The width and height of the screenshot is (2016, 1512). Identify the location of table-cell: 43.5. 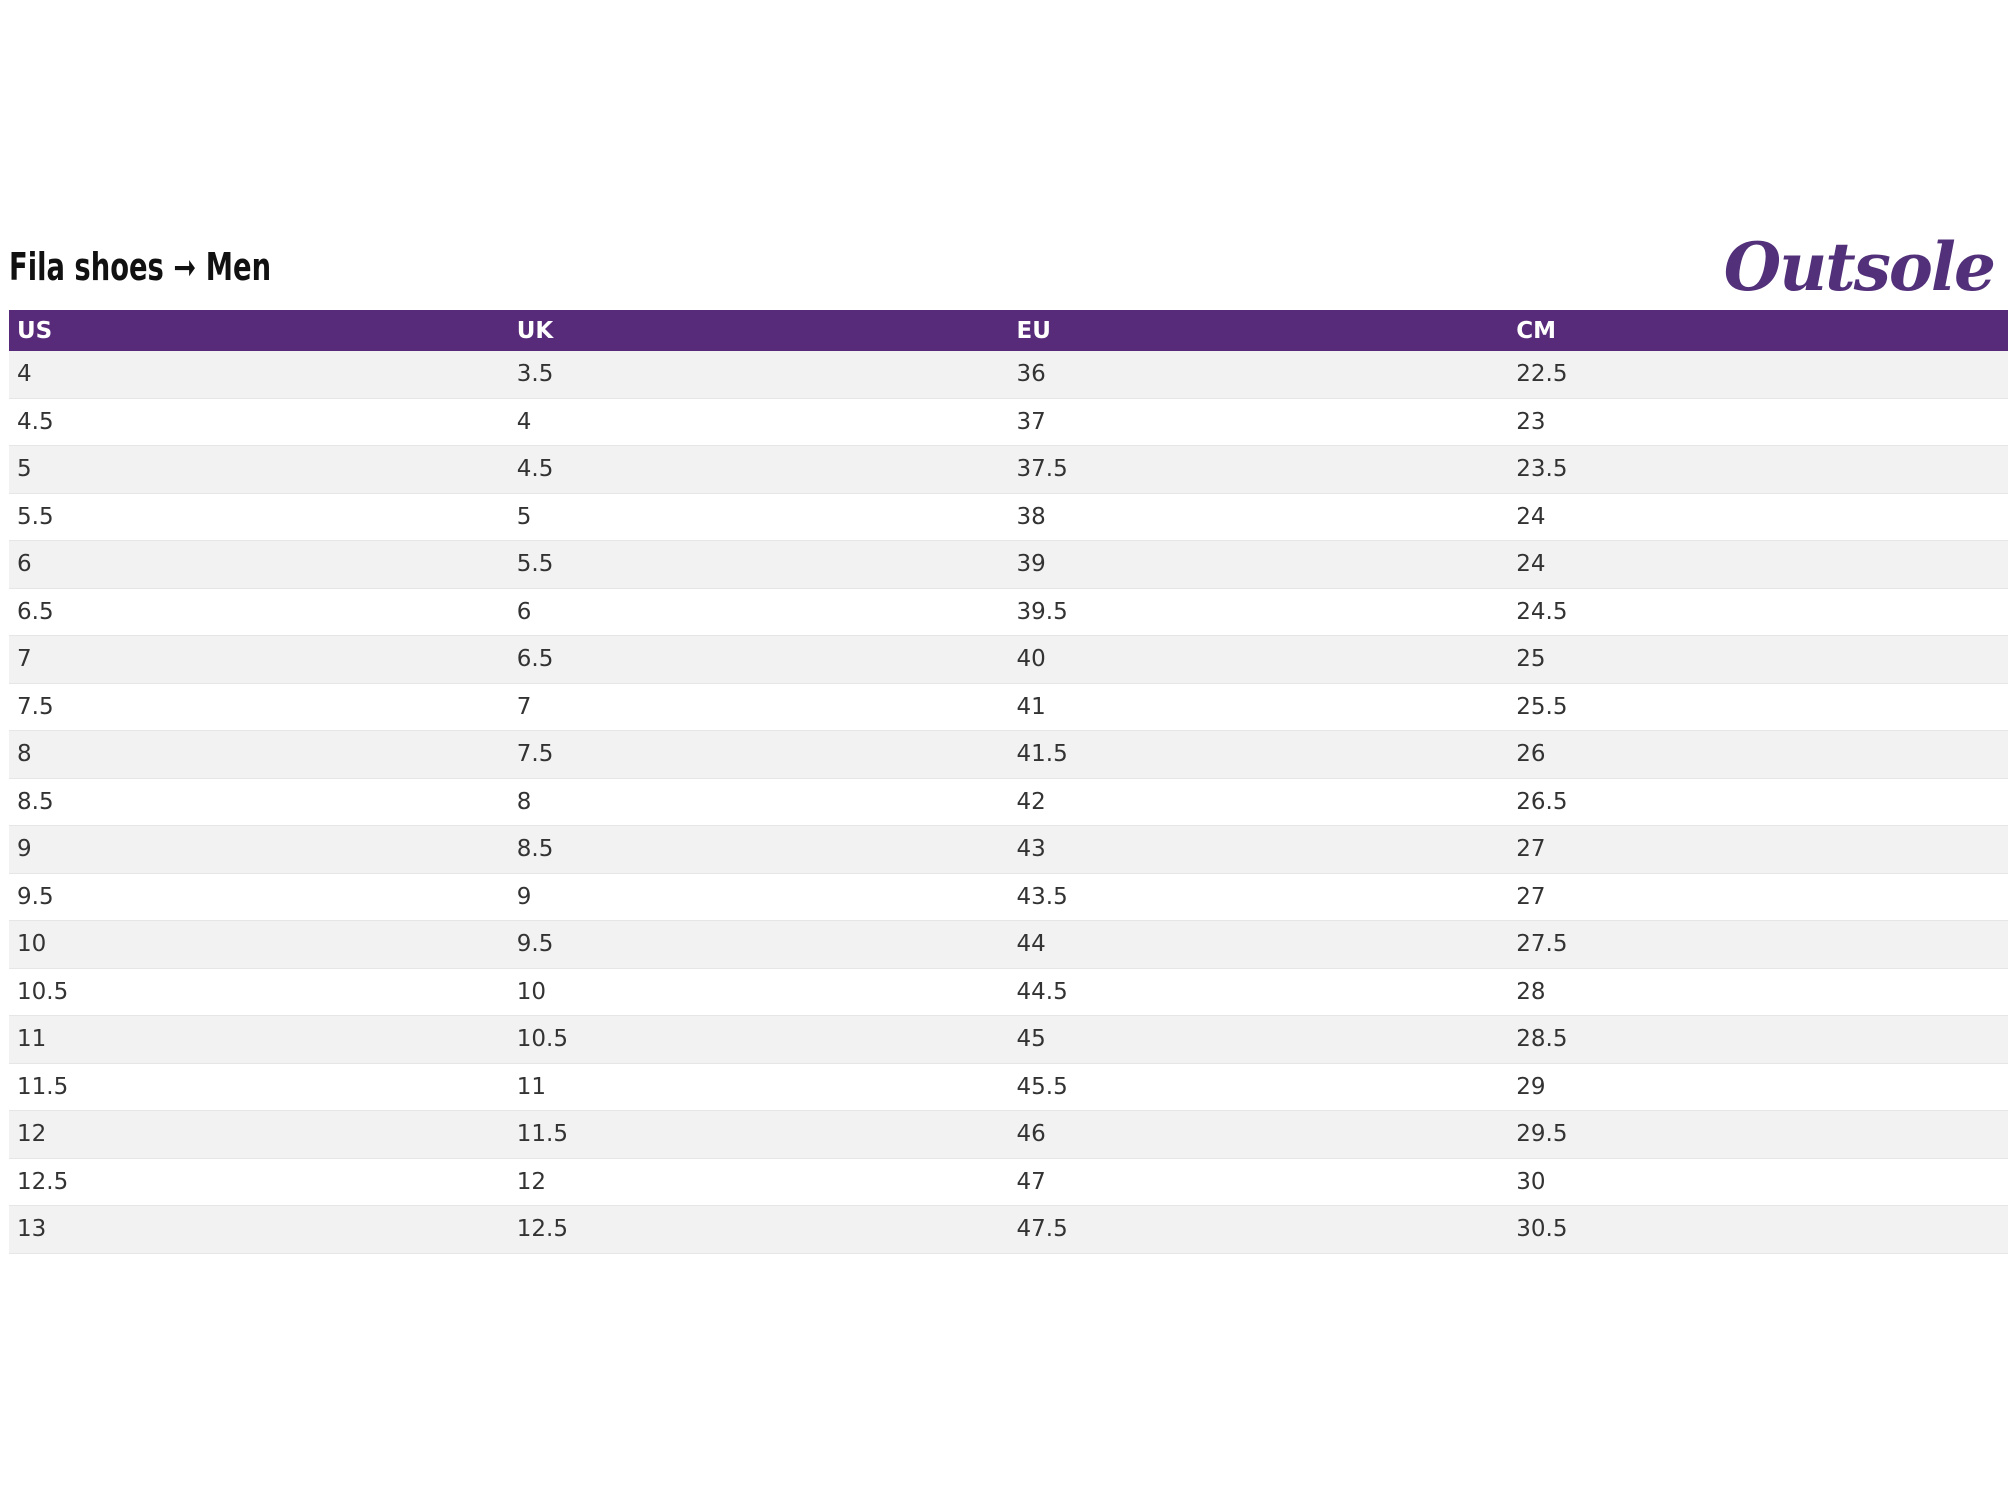
(1042, 896).